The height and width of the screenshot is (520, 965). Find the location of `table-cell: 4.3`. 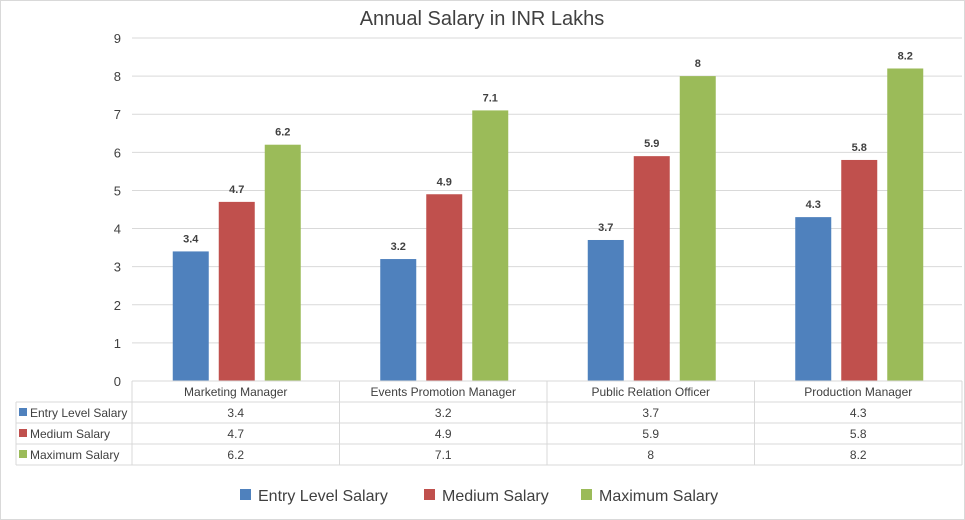

table-cell: 4.3 is located at coordinates (858, 413).